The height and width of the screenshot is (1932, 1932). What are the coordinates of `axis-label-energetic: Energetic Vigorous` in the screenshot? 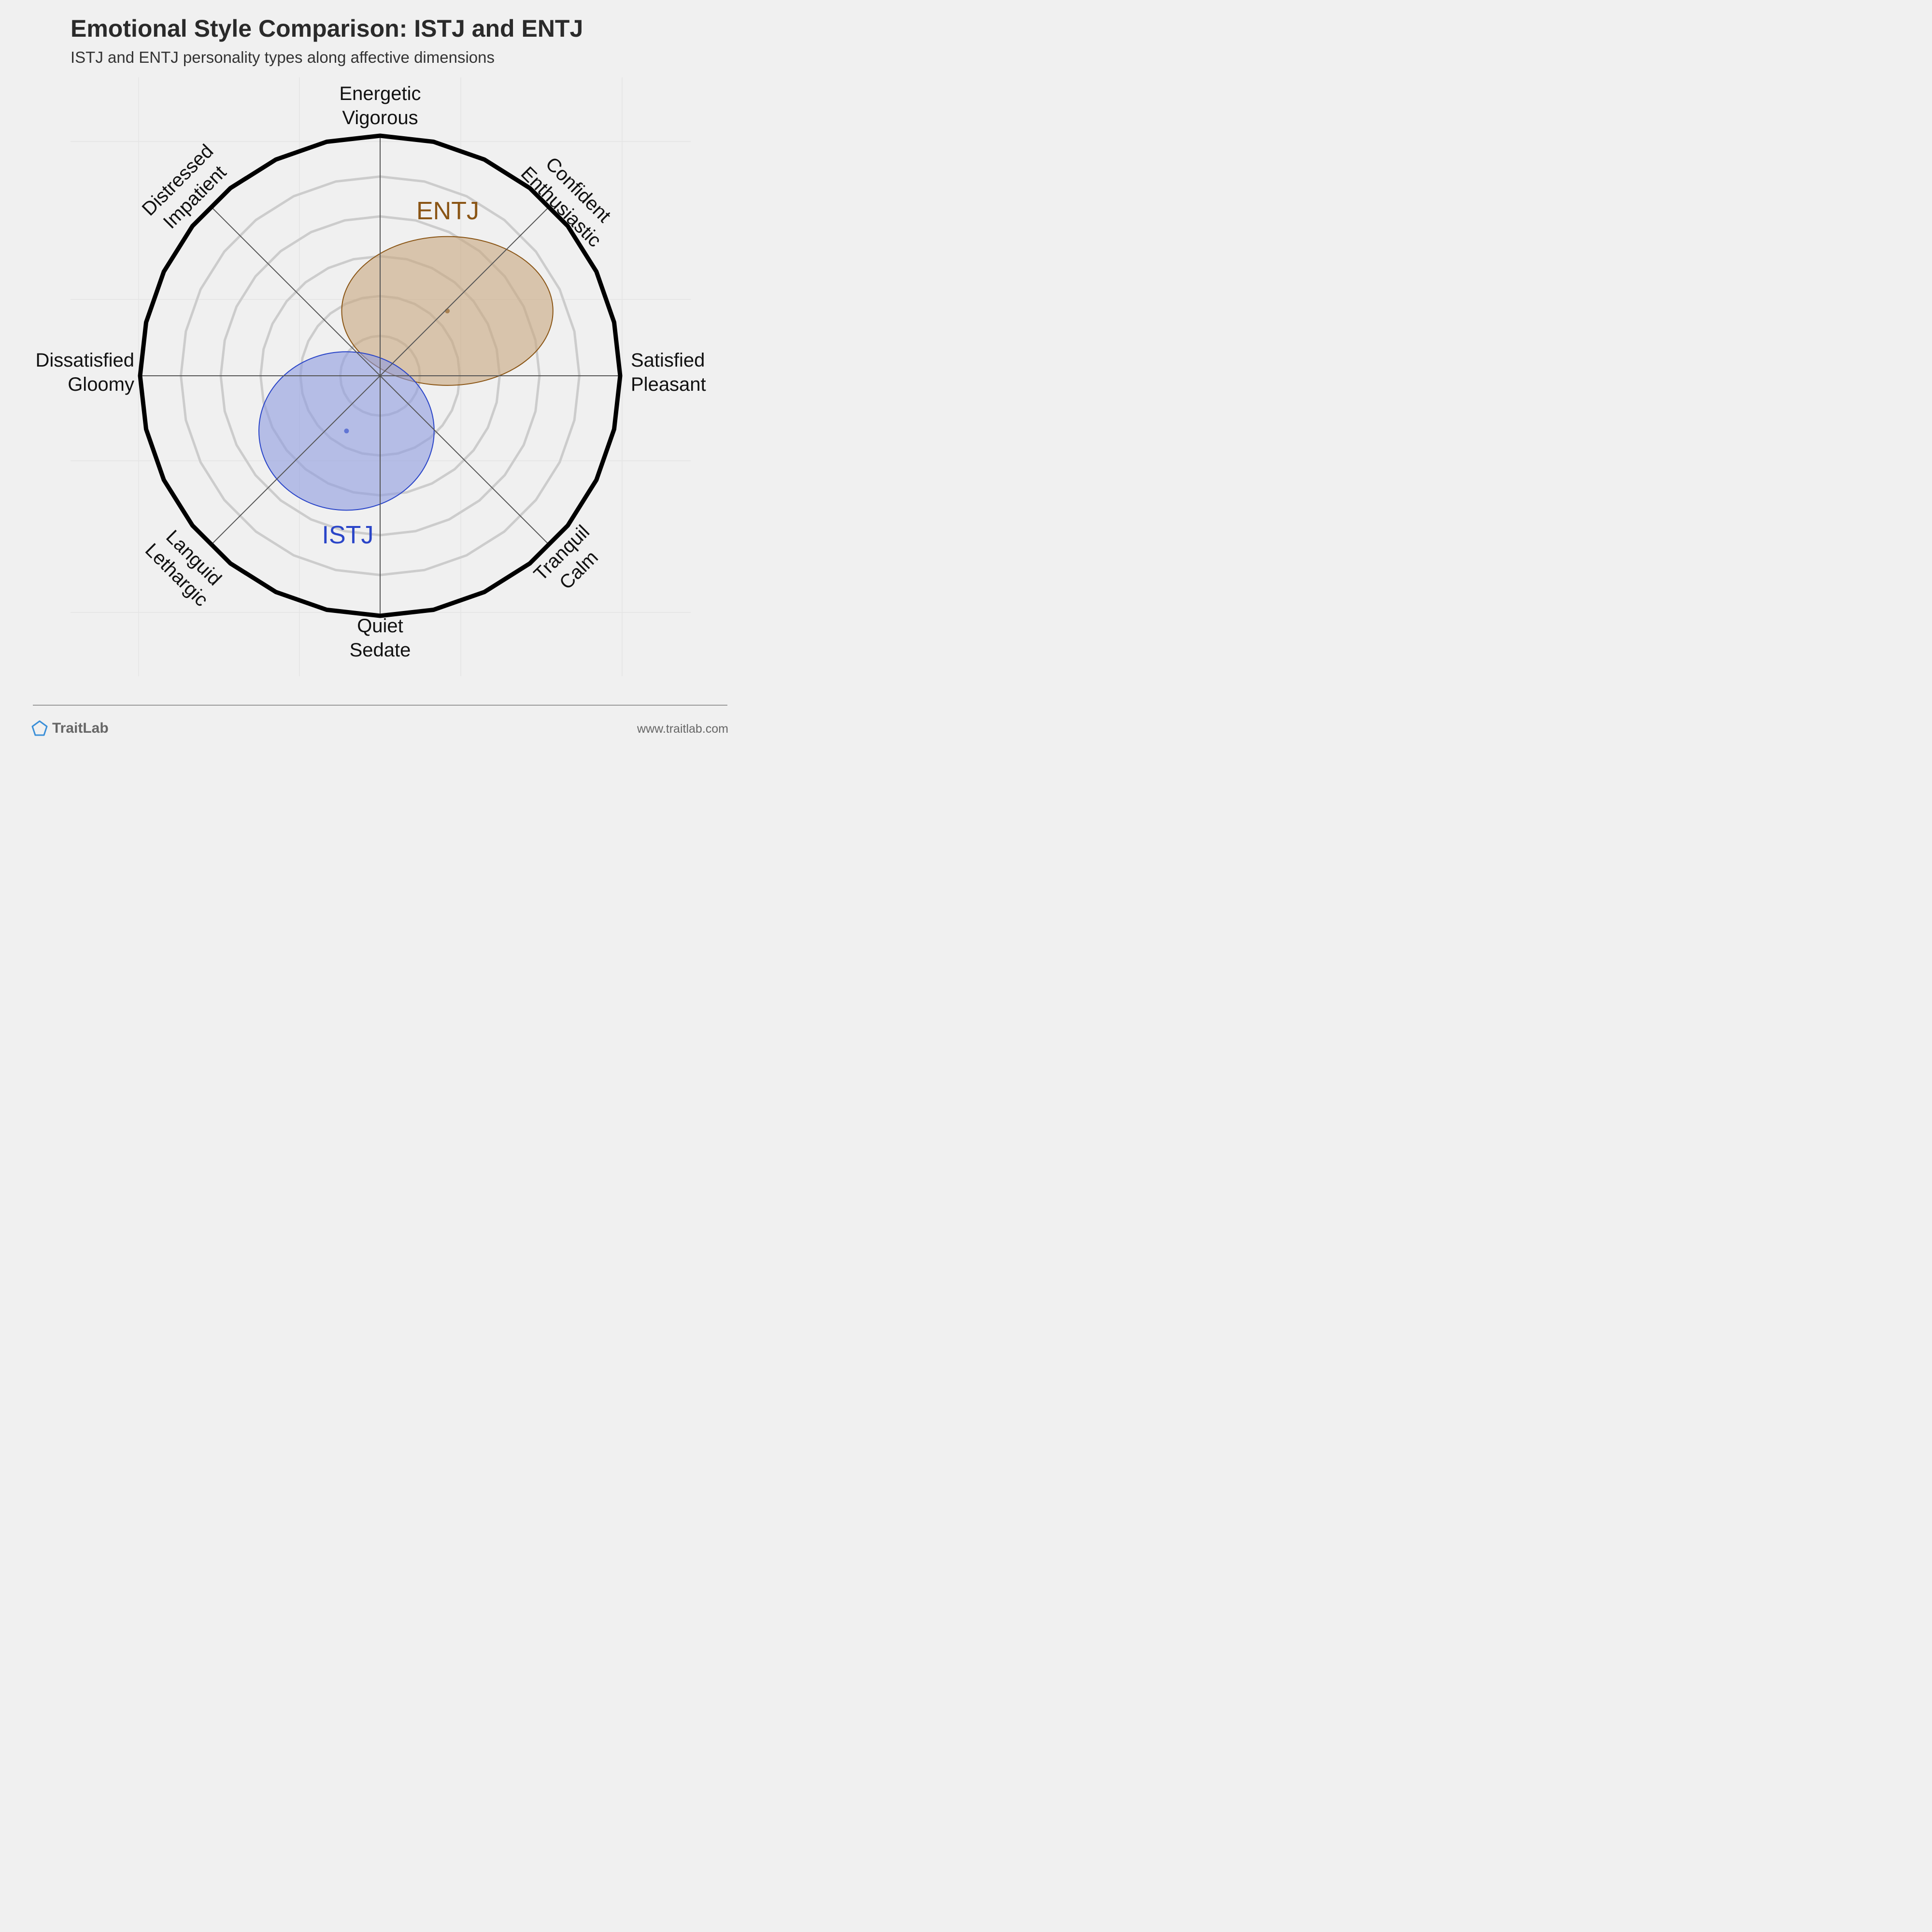 It's located at (380, 105).